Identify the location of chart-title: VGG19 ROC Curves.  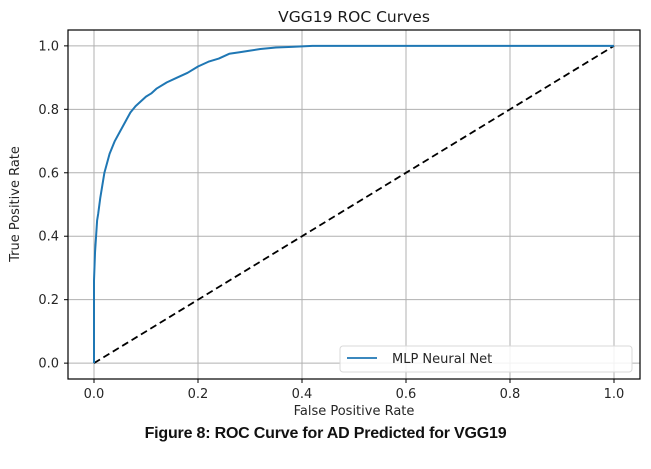
(354, 17).